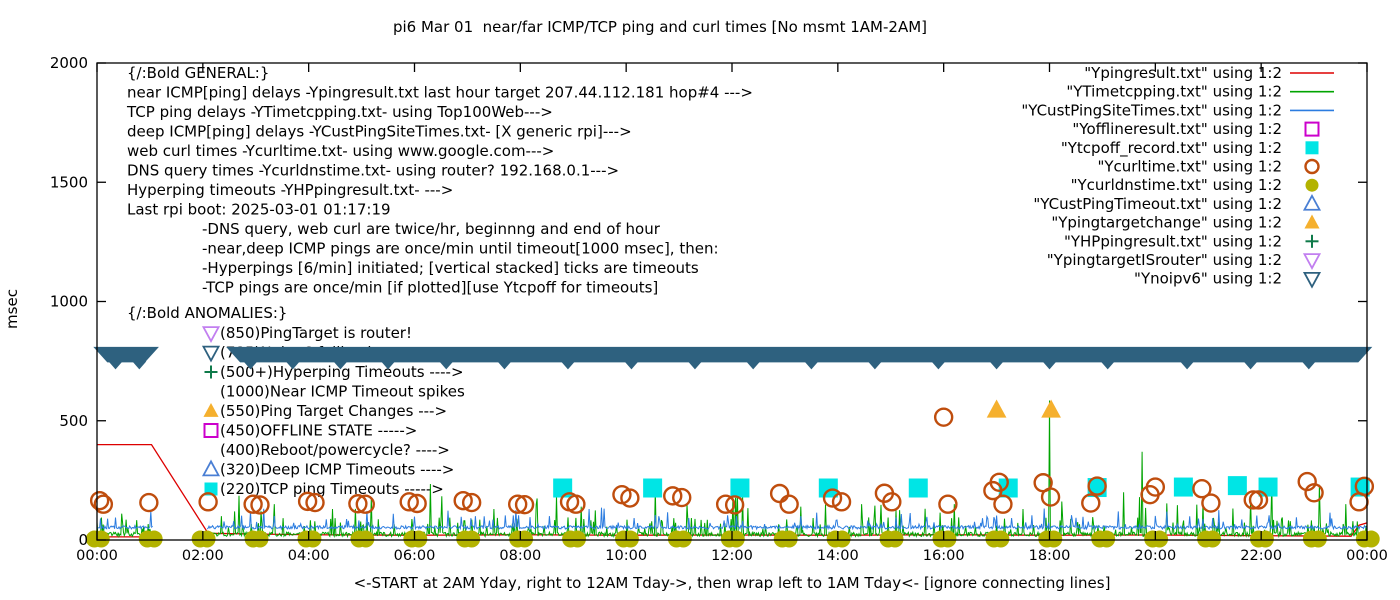 This screenshot has width=1400, height=600. What do you see at coordinates (342, 392) in the screenshot?
I see `anomaly-note-line: (1000)Near ICMP Timeout spikes` at bounding box center [342, 392].